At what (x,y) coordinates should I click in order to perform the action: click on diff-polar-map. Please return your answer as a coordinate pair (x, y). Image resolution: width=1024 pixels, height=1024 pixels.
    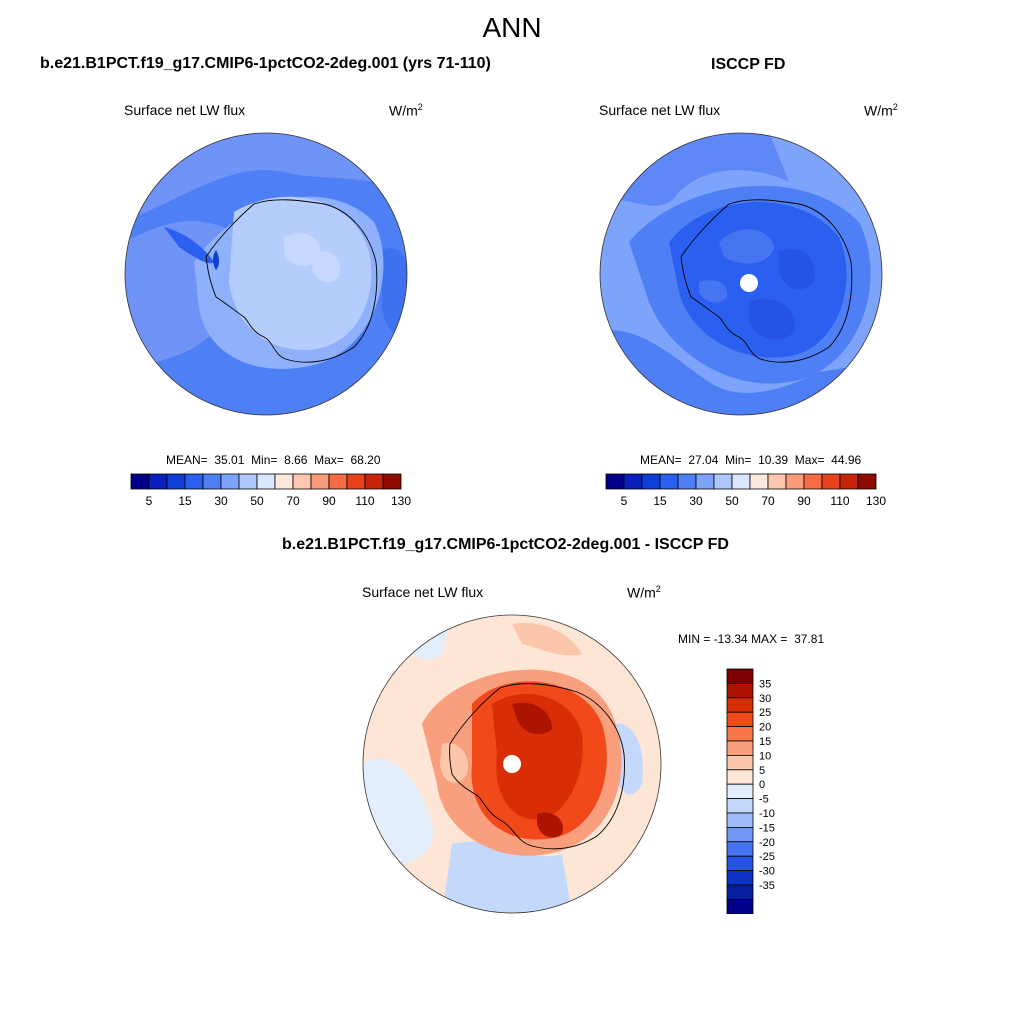
    Looking at the image, I should click on (512, 764).